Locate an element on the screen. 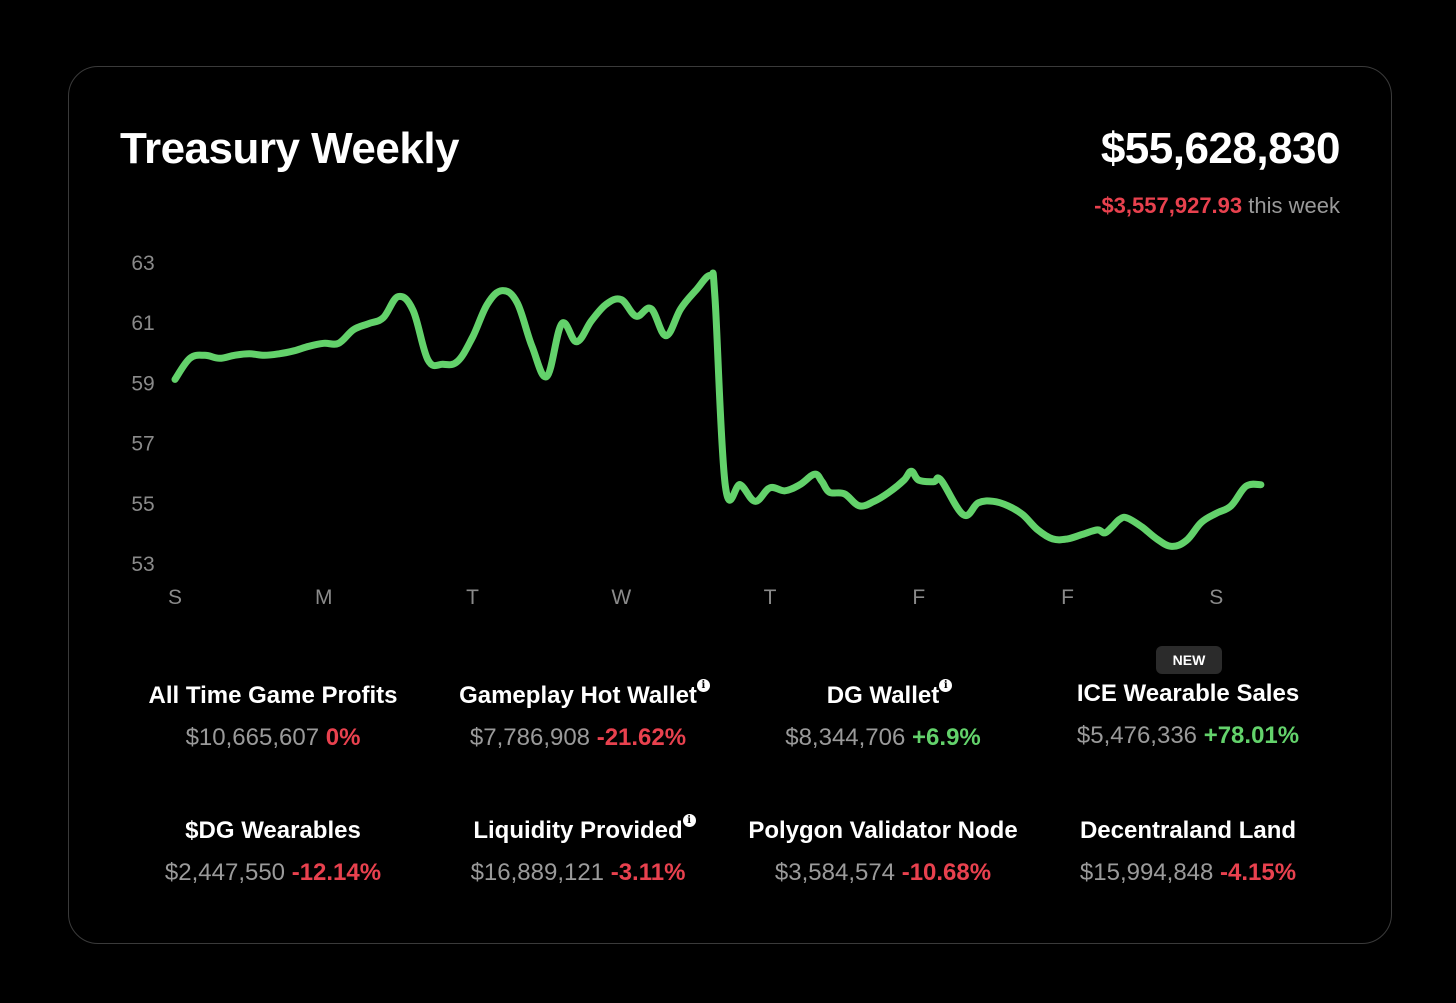 The height and width of the screenshot is (1003, 1456). stat-amount: $2,447,550 is located at coordinates (225, 872).